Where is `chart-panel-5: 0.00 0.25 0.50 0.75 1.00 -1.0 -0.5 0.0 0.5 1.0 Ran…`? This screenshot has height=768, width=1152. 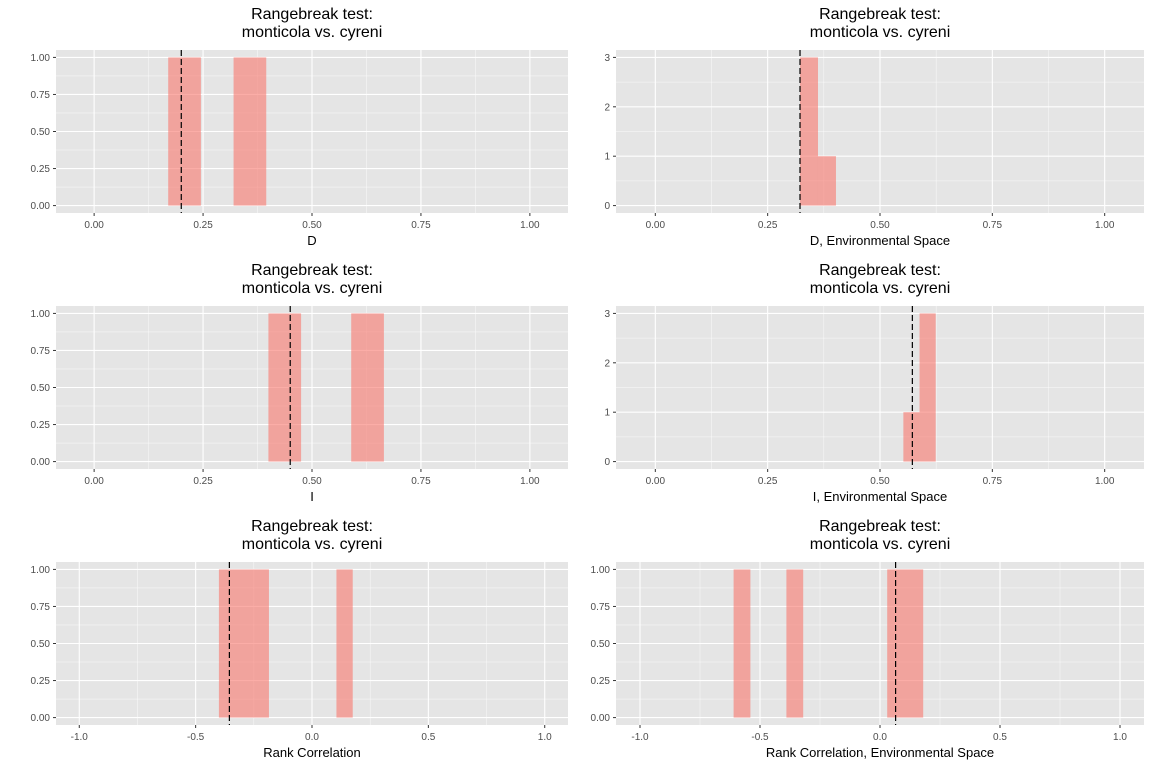
chart-panel-5: 0.00 0.25 0.50 0.75 1.00 -1.0 -0.5 0.0 0.5 1.0 Ran… is located at coordinates (299, 639).